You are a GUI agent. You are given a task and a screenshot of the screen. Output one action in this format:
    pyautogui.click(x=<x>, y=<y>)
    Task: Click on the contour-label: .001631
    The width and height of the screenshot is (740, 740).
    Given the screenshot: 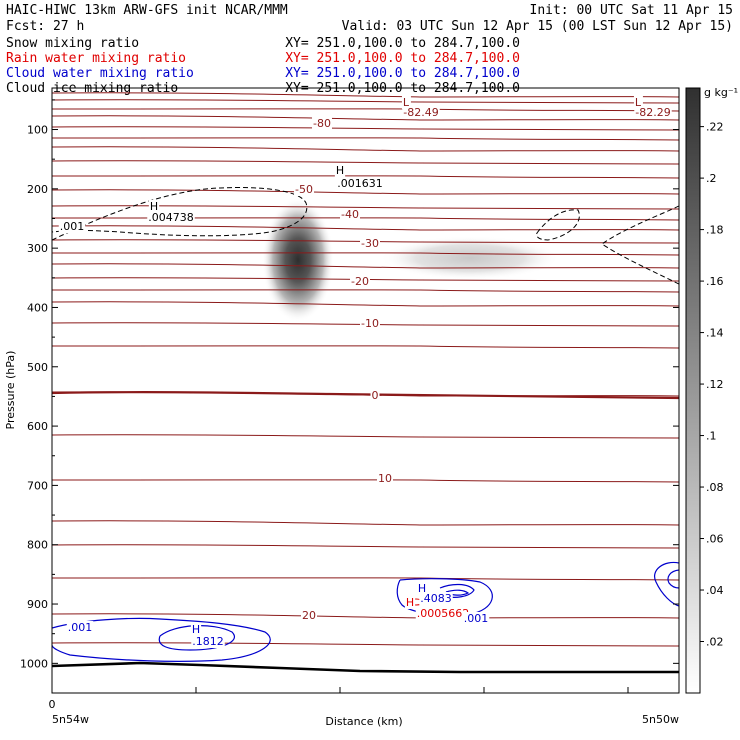 What is the action you would take?
    pyautogui.click(x=360, y=183)
    